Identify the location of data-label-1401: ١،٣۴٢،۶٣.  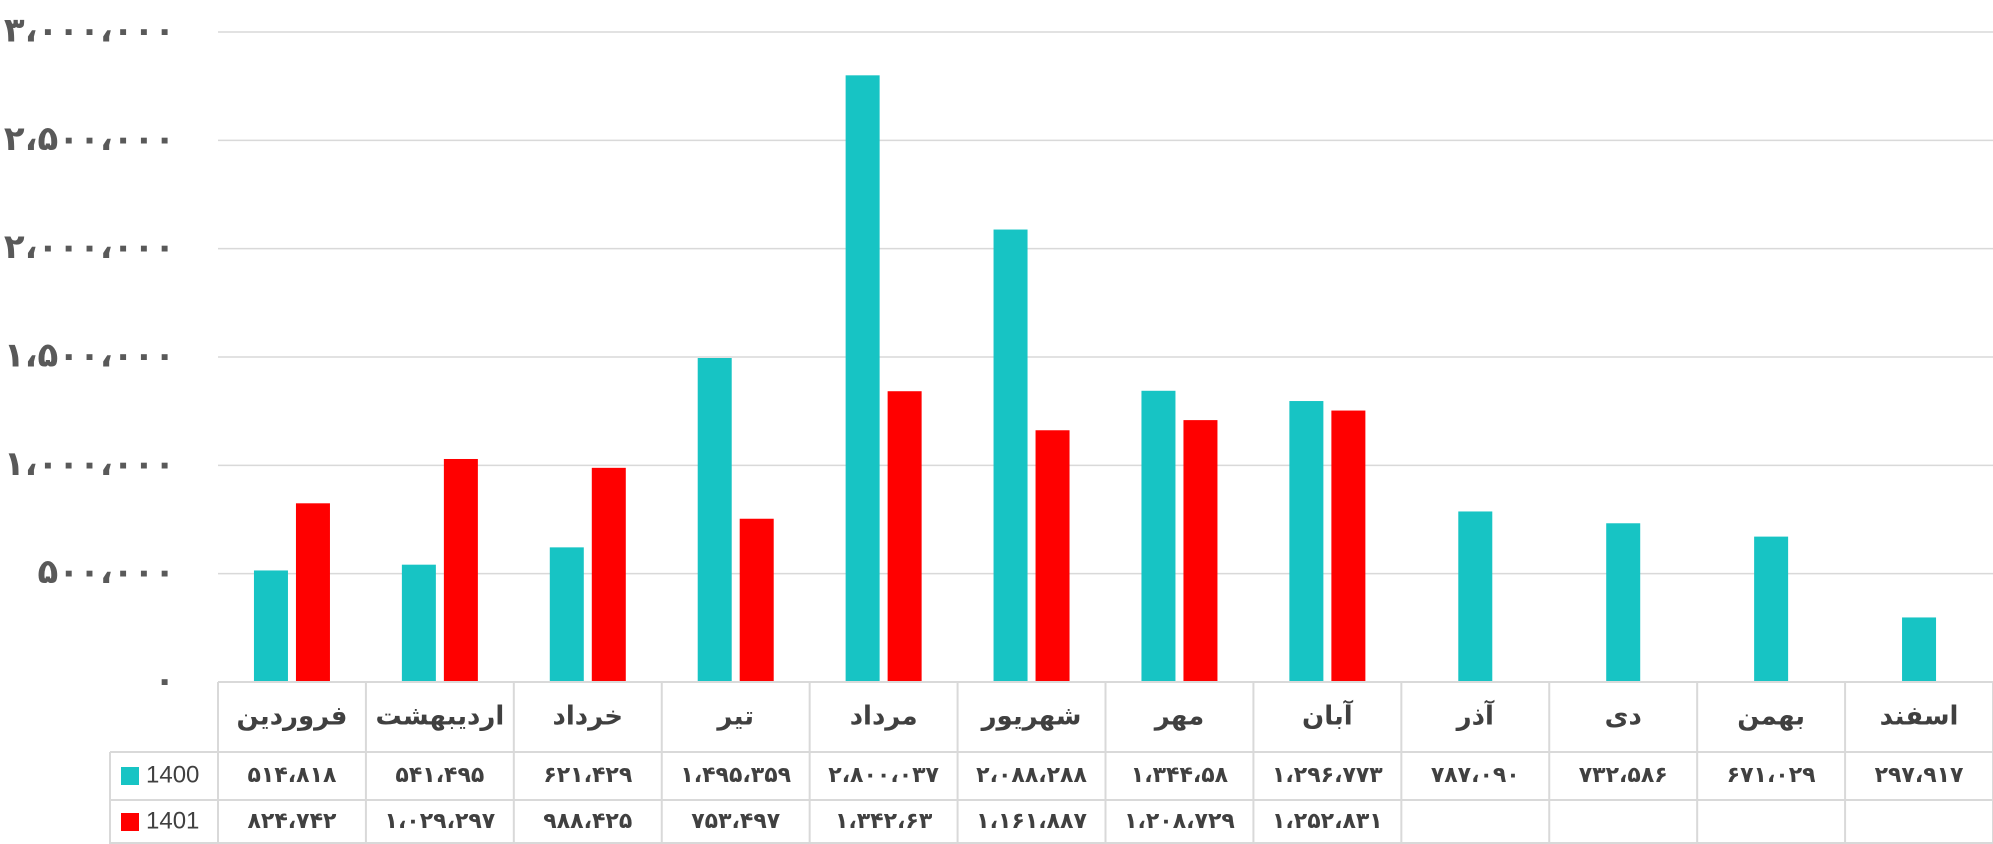
(884, 821).